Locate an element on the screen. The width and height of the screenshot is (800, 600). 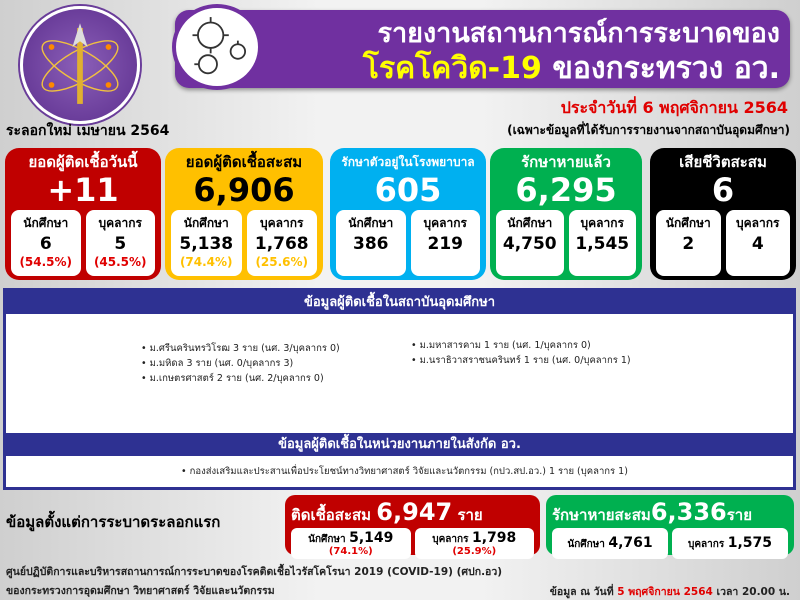
infected-value: 6,947 is located at coordinates (414, 512).